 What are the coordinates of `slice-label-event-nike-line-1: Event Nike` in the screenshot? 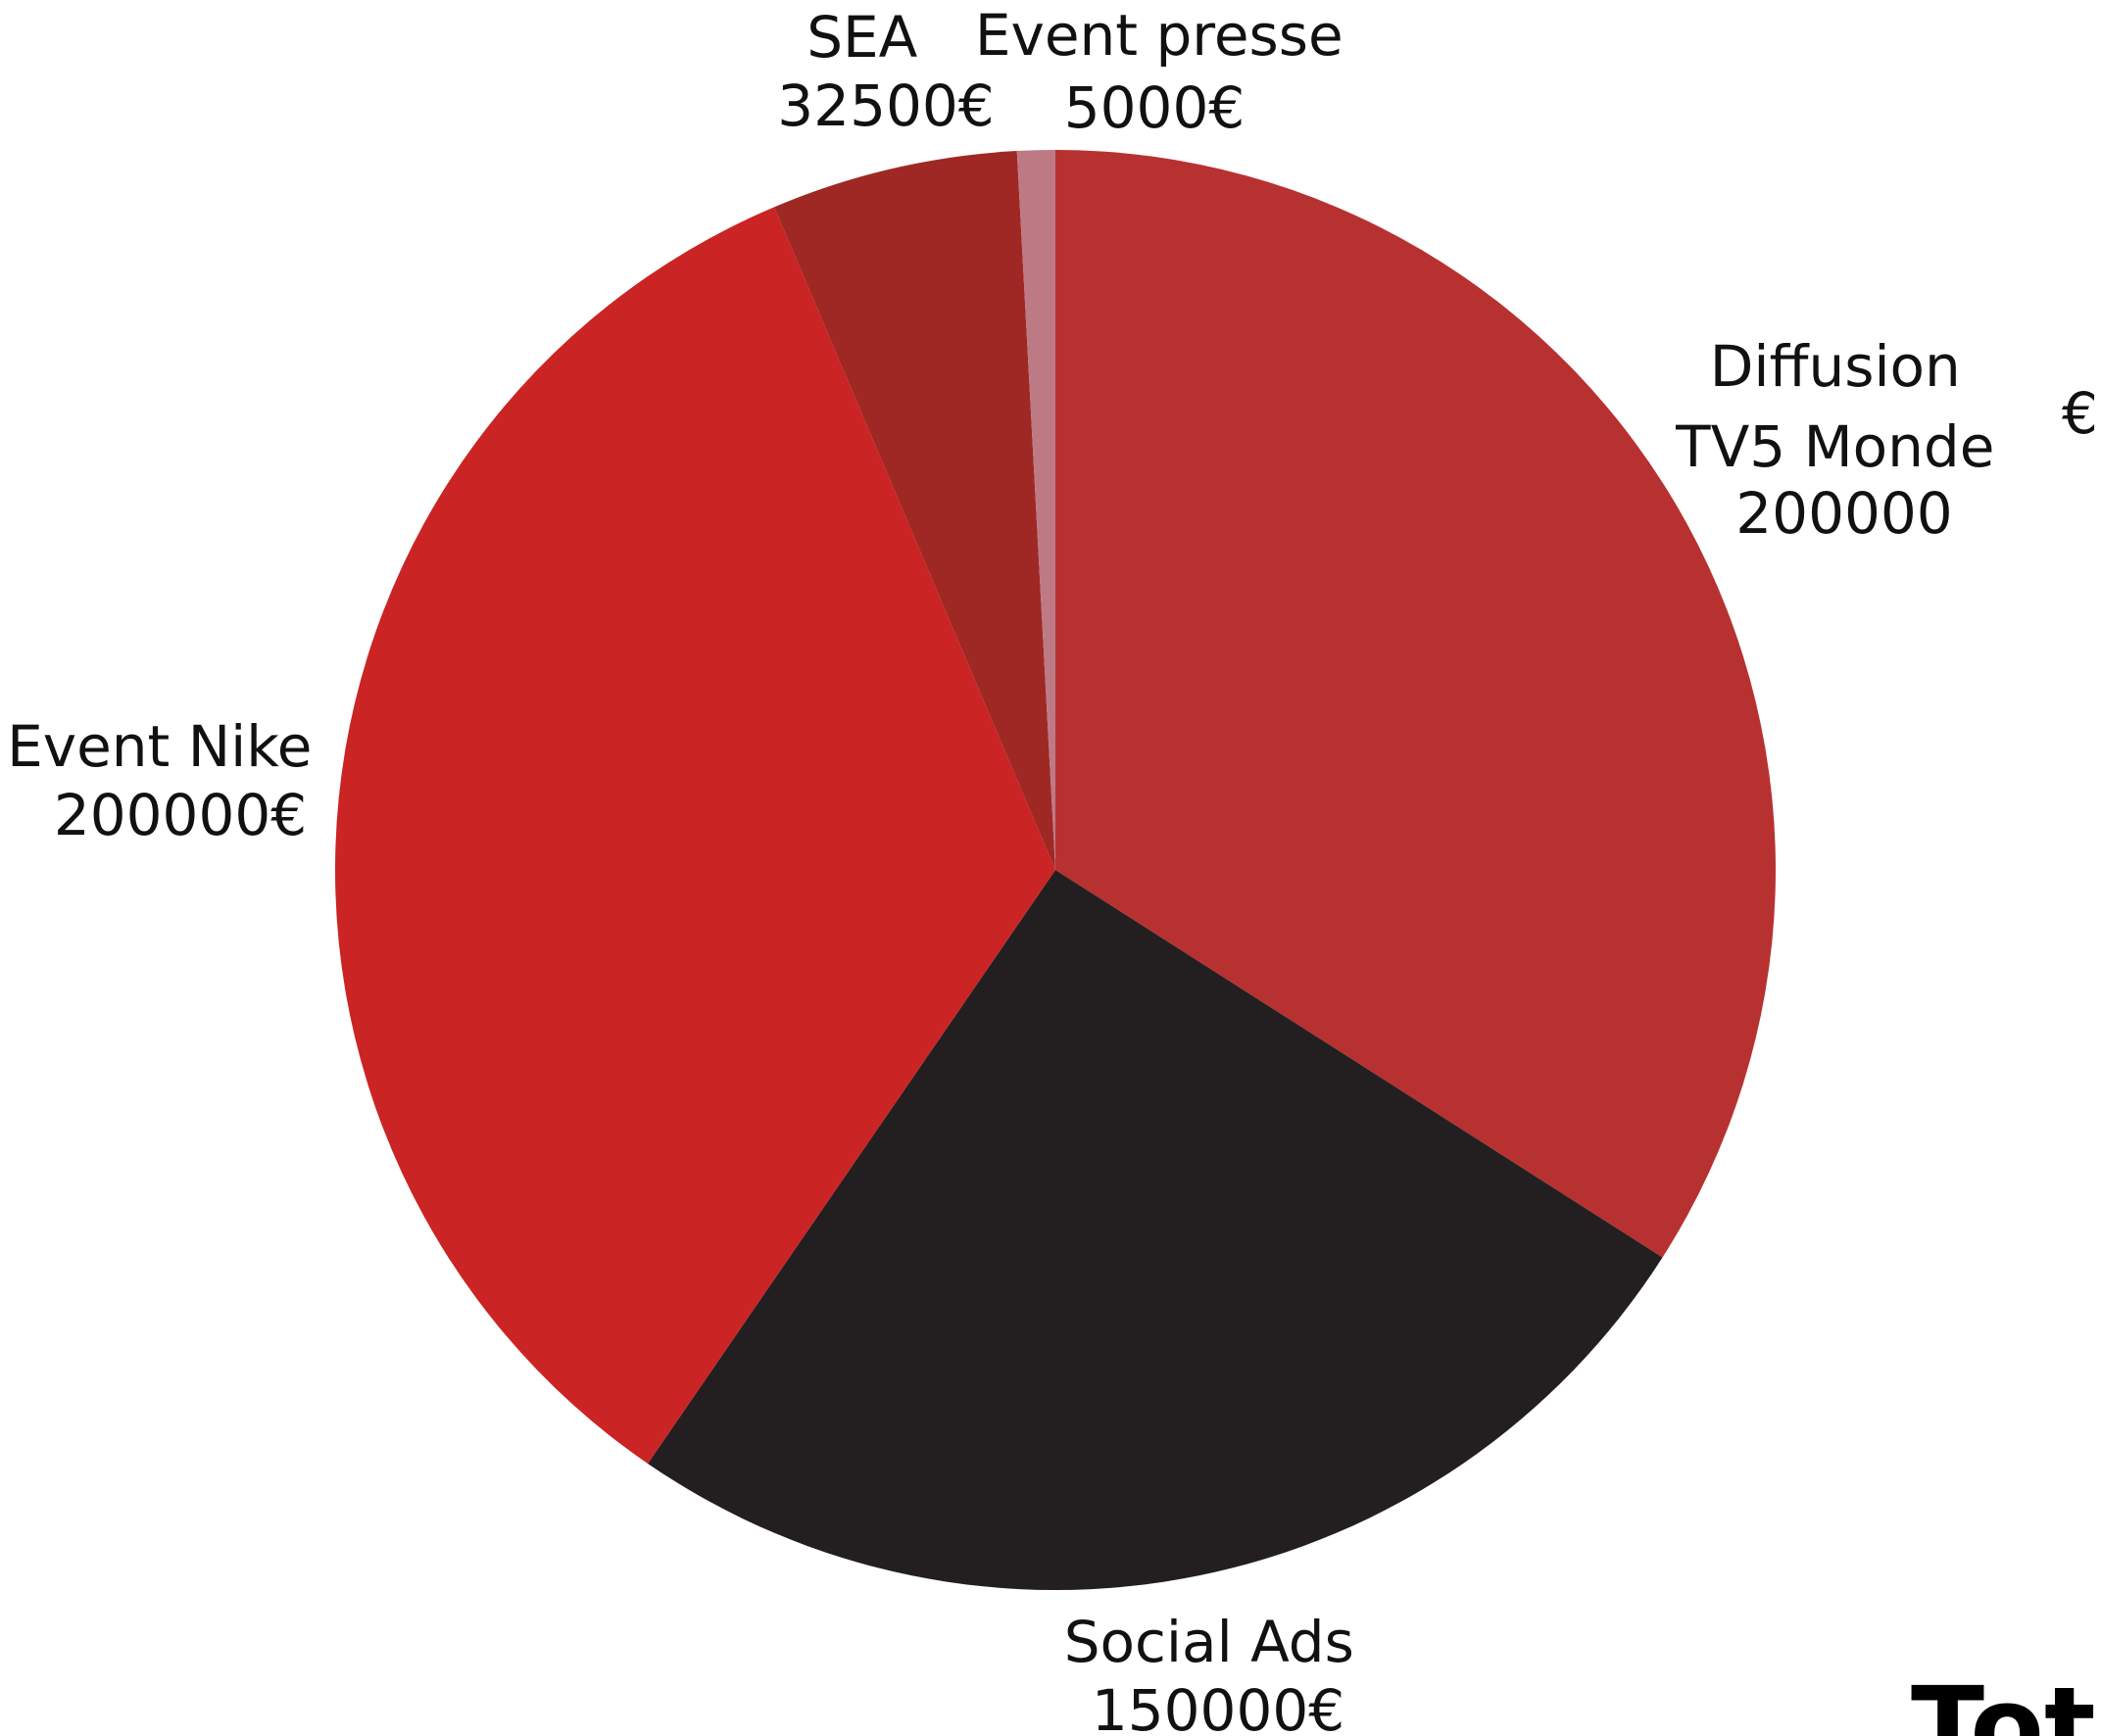 It's located at (160, 746).